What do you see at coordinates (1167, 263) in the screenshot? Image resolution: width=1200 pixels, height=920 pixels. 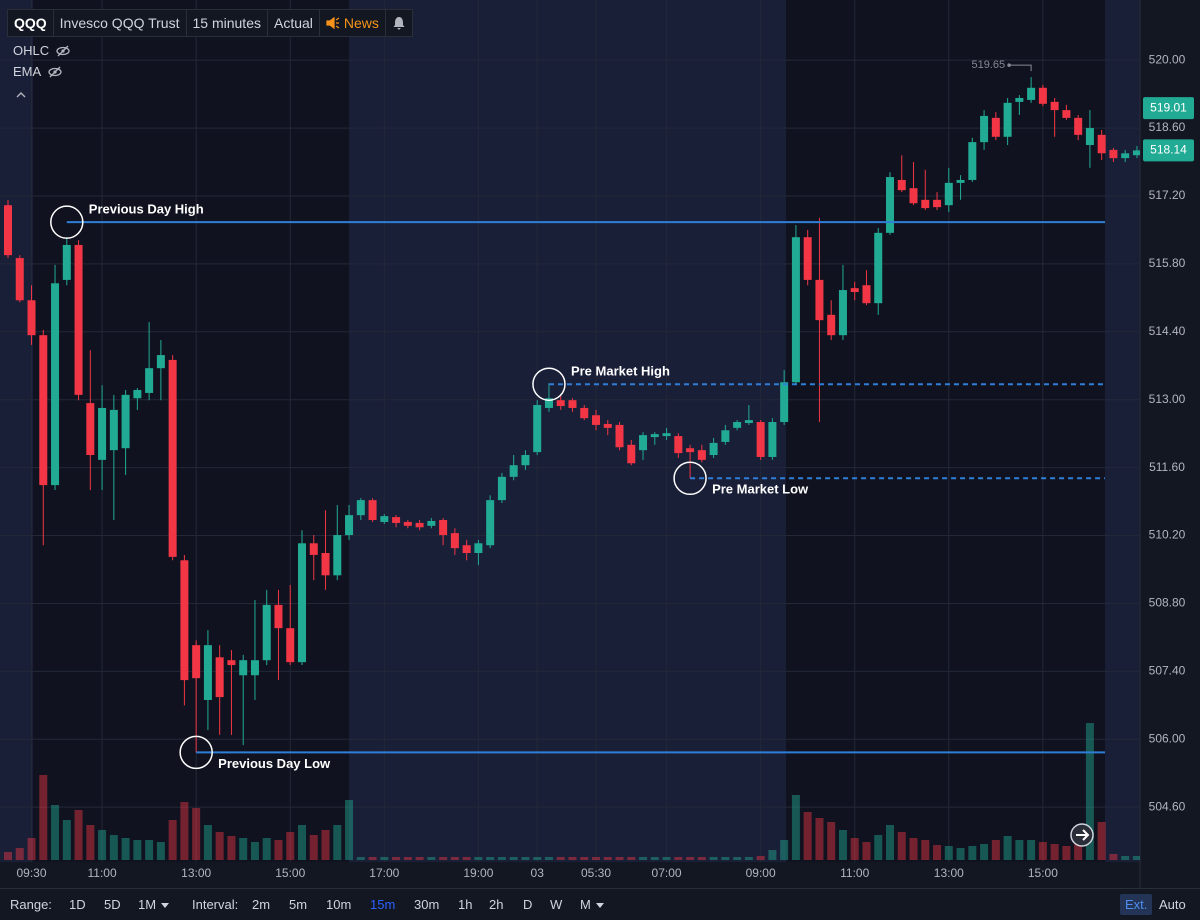 I see `y-tick-label: 515.80` at bounding box center [1167, 263].